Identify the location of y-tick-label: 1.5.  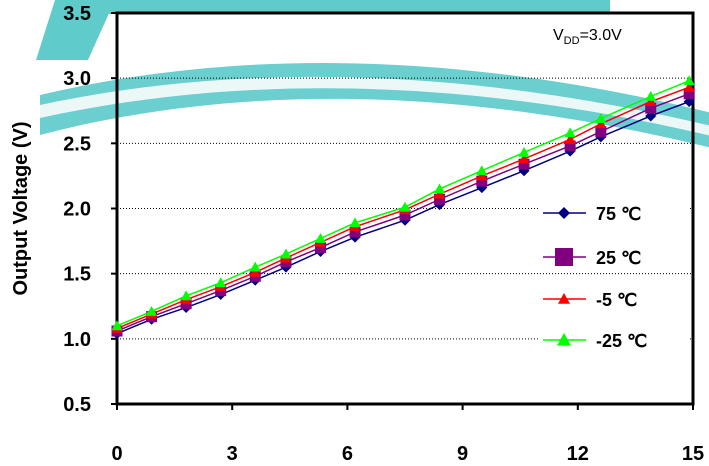
(77, 275).